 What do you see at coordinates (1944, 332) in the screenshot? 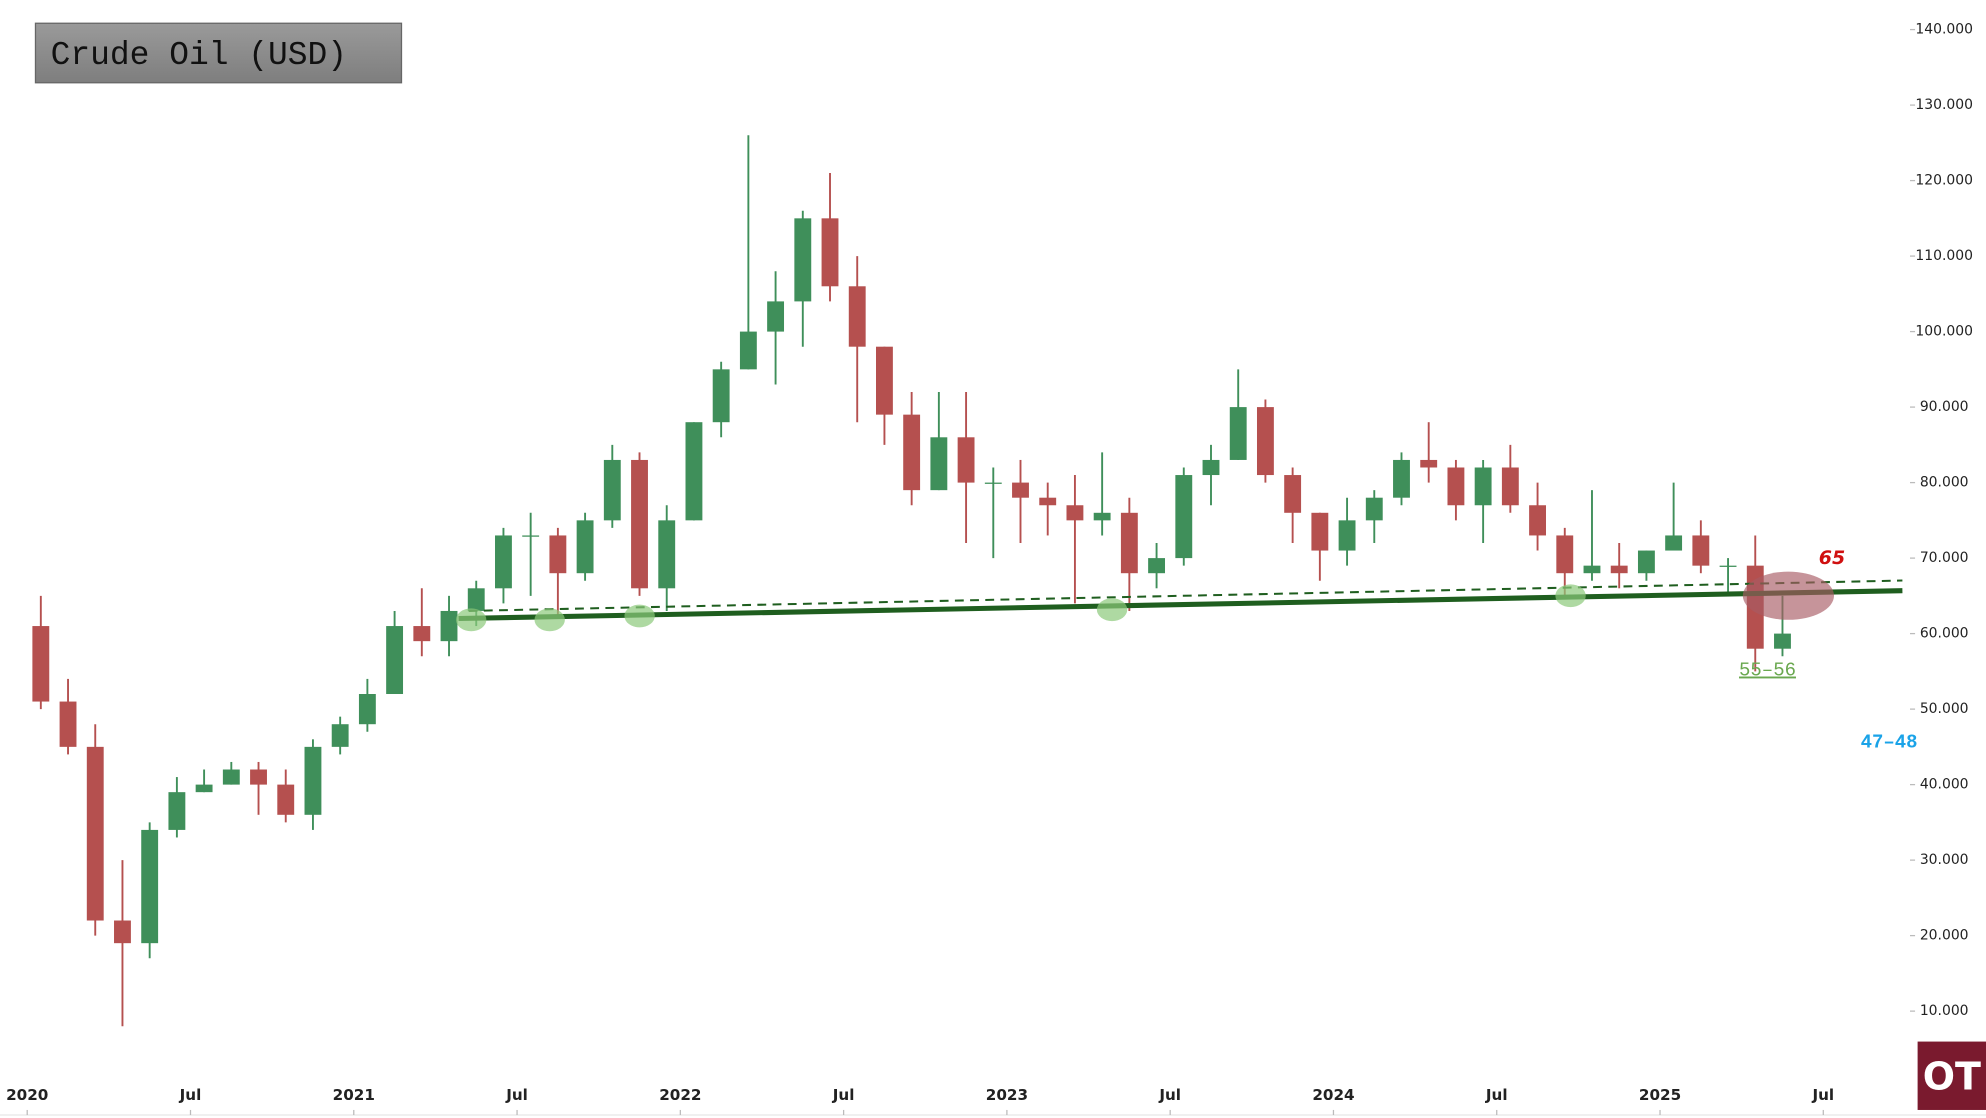
I see `y-tick-label: 100.000` at bounding box center [1944, 332].